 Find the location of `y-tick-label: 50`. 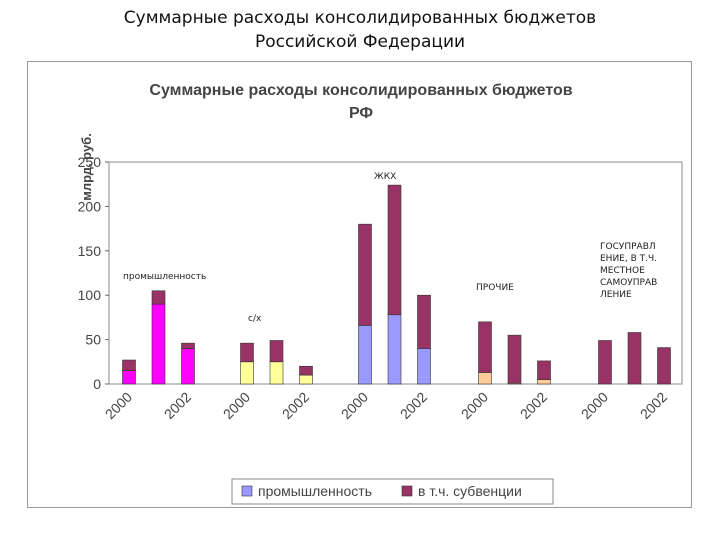

y-tick-label: 50 is located at coordinates (93, 340).